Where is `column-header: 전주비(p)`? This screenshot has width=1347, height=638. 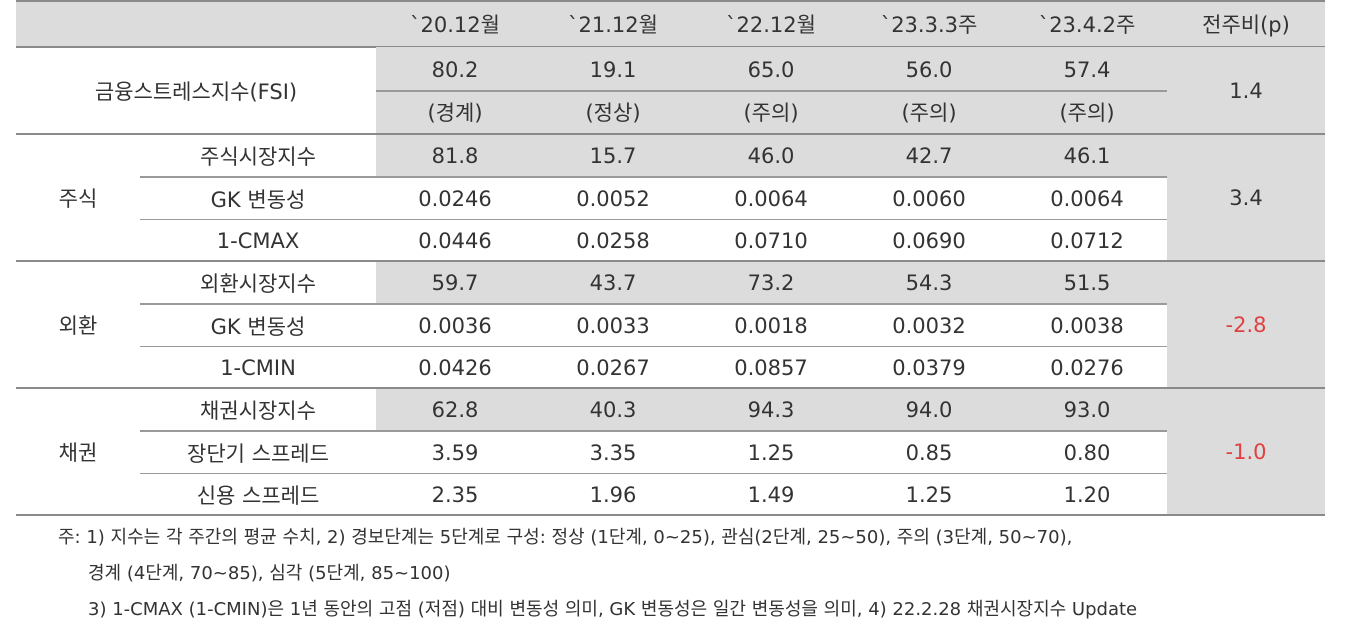
column-header: 전주비(p) is located at coordinates (1246, 25).